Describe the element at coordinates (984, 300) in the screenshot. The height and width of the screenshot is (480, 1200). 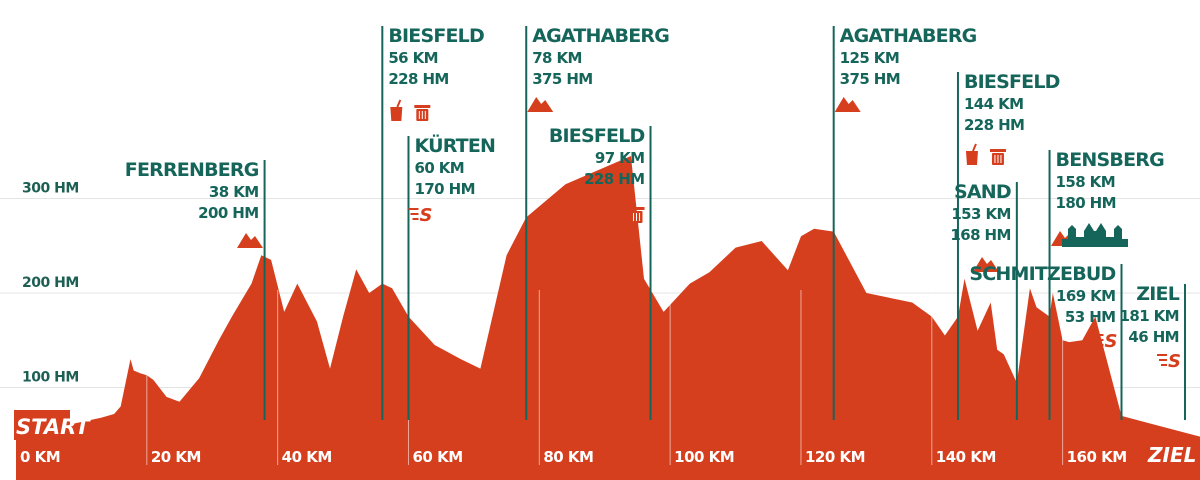
I see `waypoint-sand-153: SAND 153 KM 168 HM` at that location.